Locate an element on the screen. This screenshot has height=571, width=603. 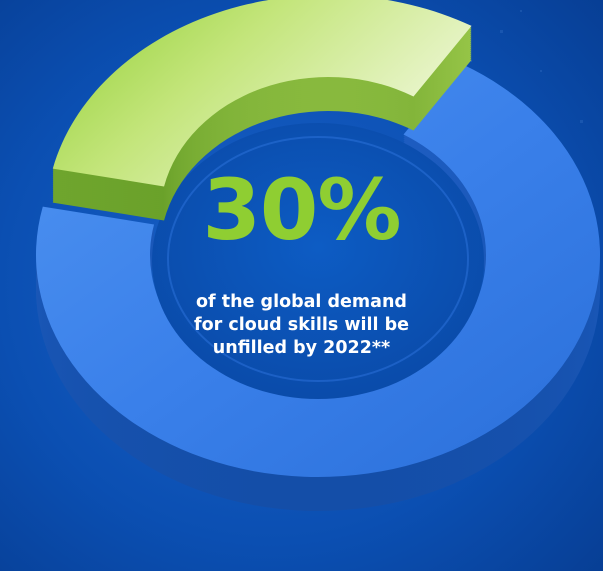
highlight-value: 30% is located at coordinates (301, 210).